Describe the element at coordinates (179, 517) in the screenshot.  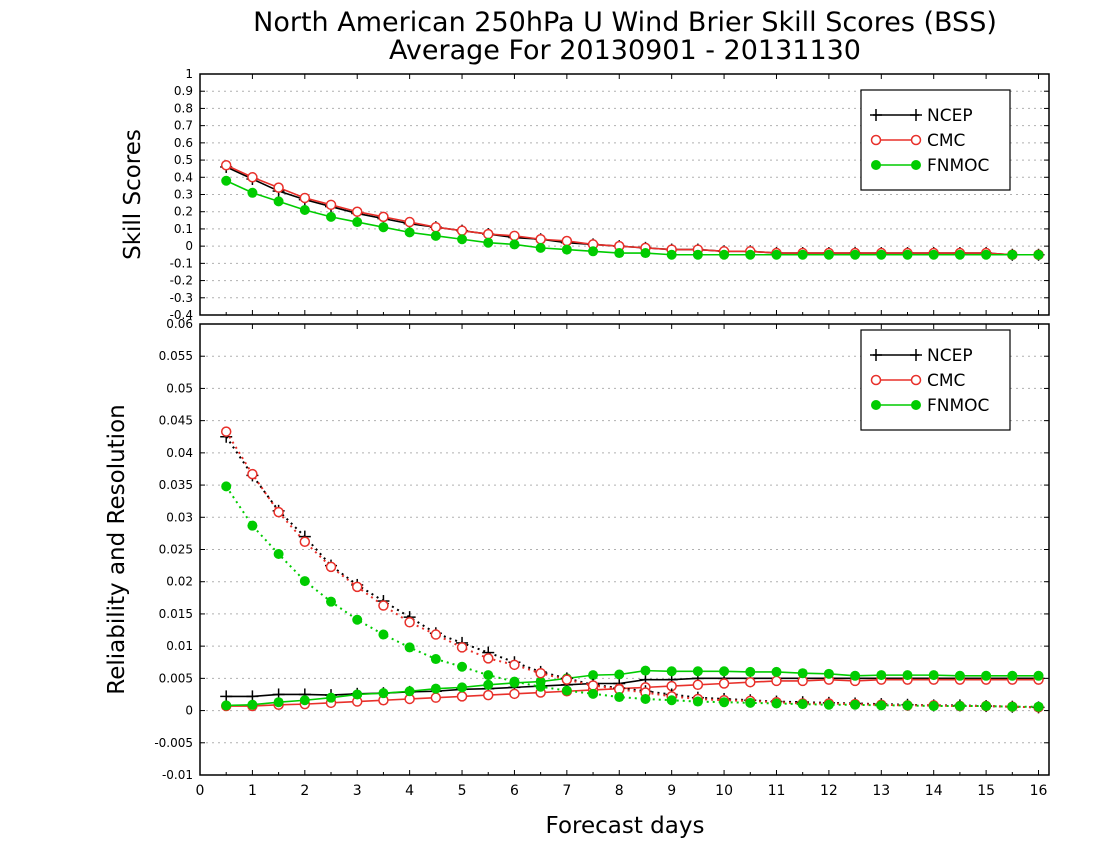
I see `y-tick-label: 0.03` at that location.